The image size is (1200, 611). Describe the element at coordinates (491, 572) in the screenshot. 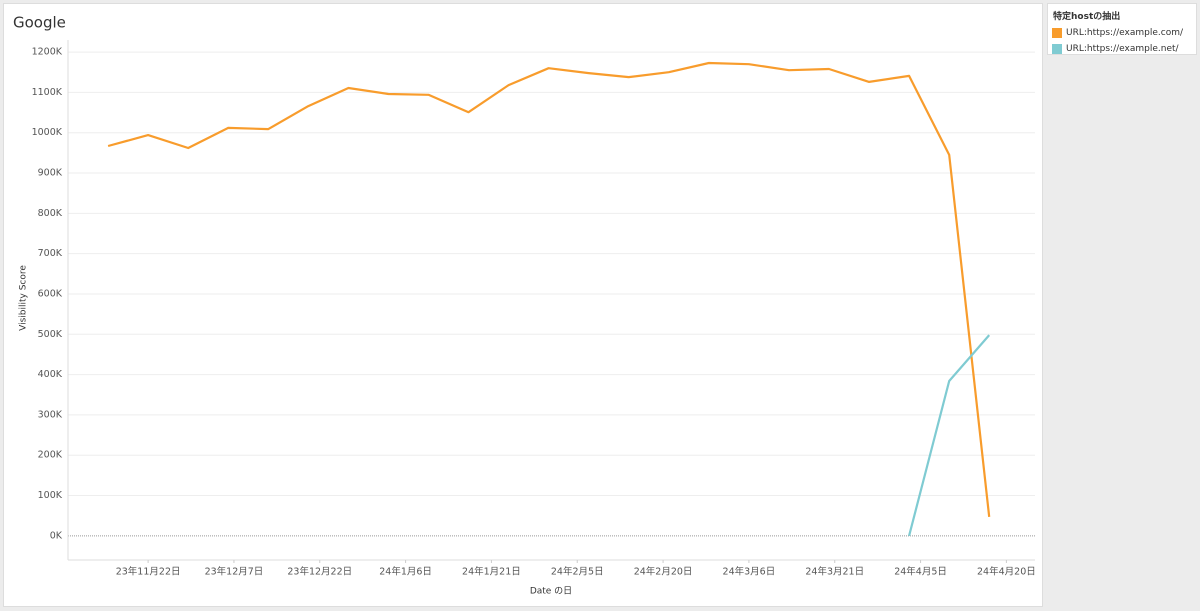

I see `x-tick-label: 24年1月21日` at that location.